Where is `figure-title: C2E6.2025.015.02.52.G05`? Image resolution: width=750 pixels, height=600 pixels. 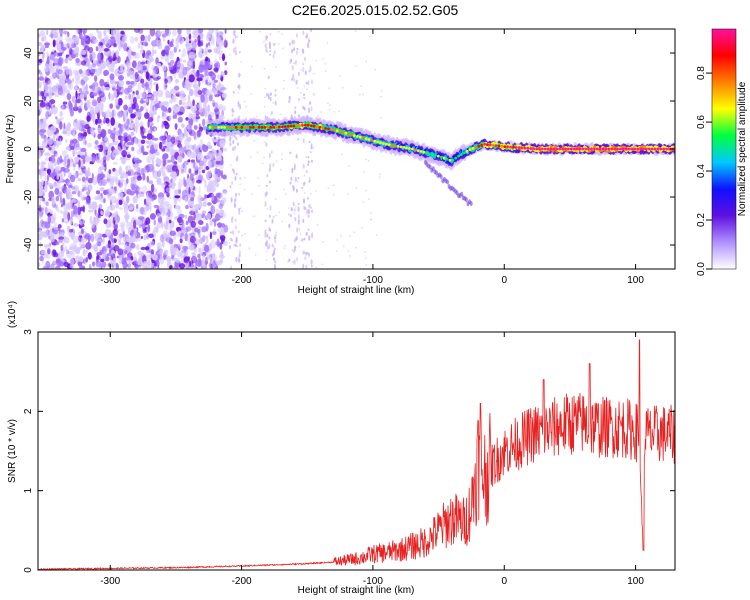 figure-title: C2E6.2025.015.02.52.G05 is located at coordinates (375, 10).